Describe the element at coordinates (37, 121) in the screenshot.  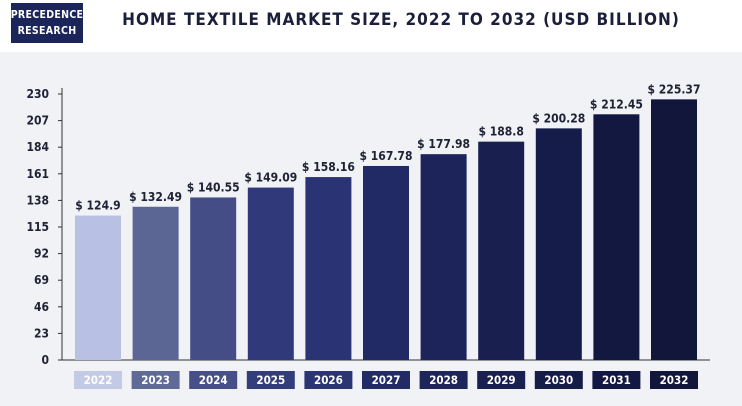
I see `y-tick-label: 207` at that location.